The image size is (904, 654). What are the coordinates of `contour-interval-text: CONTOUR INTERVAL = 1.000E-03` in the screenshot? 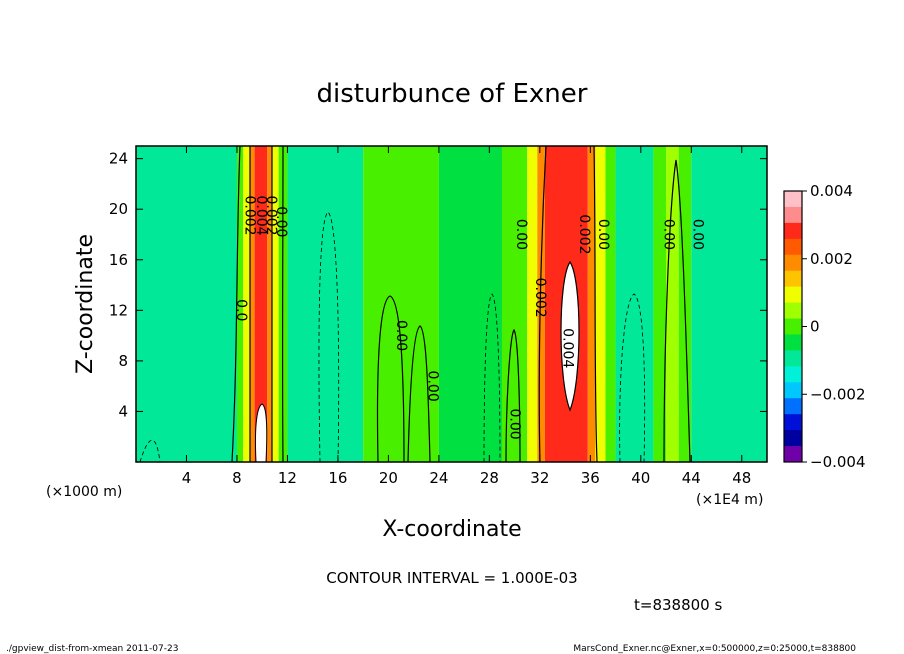 It's located at (451, 578).